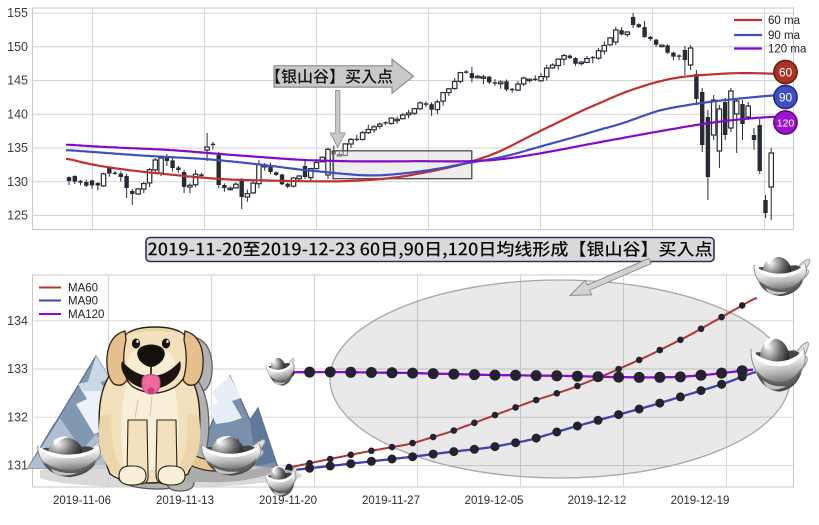 The image size is (819, 525). I want to click on svg-text: 132, so click(17, 417).